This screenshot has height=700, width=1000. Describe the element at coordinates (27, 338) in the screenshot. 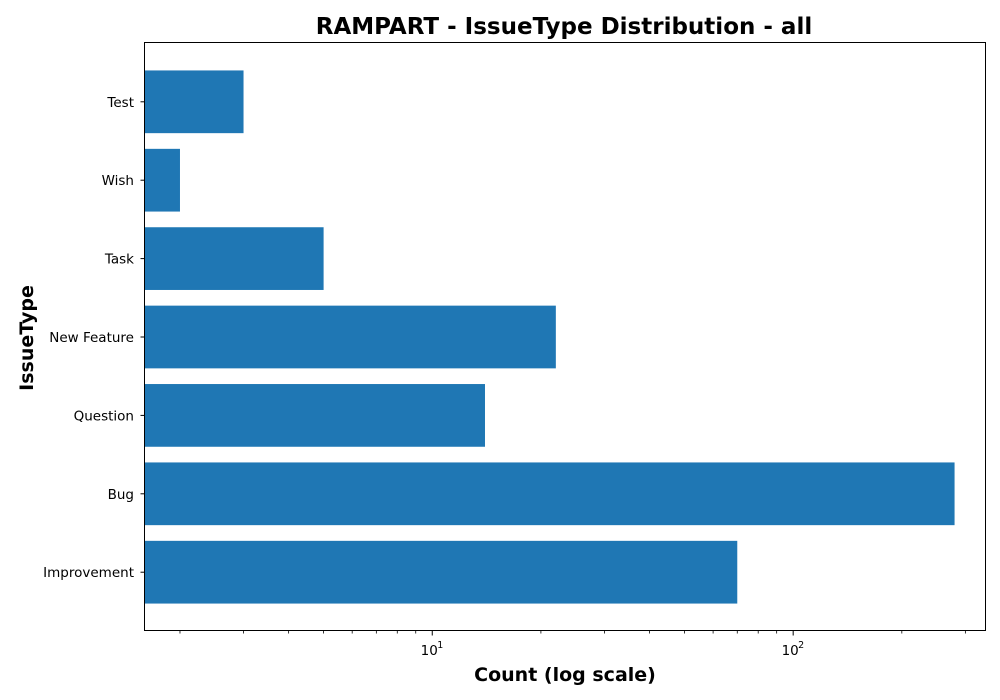

I see `y-axis-label: IssueType` at that location.